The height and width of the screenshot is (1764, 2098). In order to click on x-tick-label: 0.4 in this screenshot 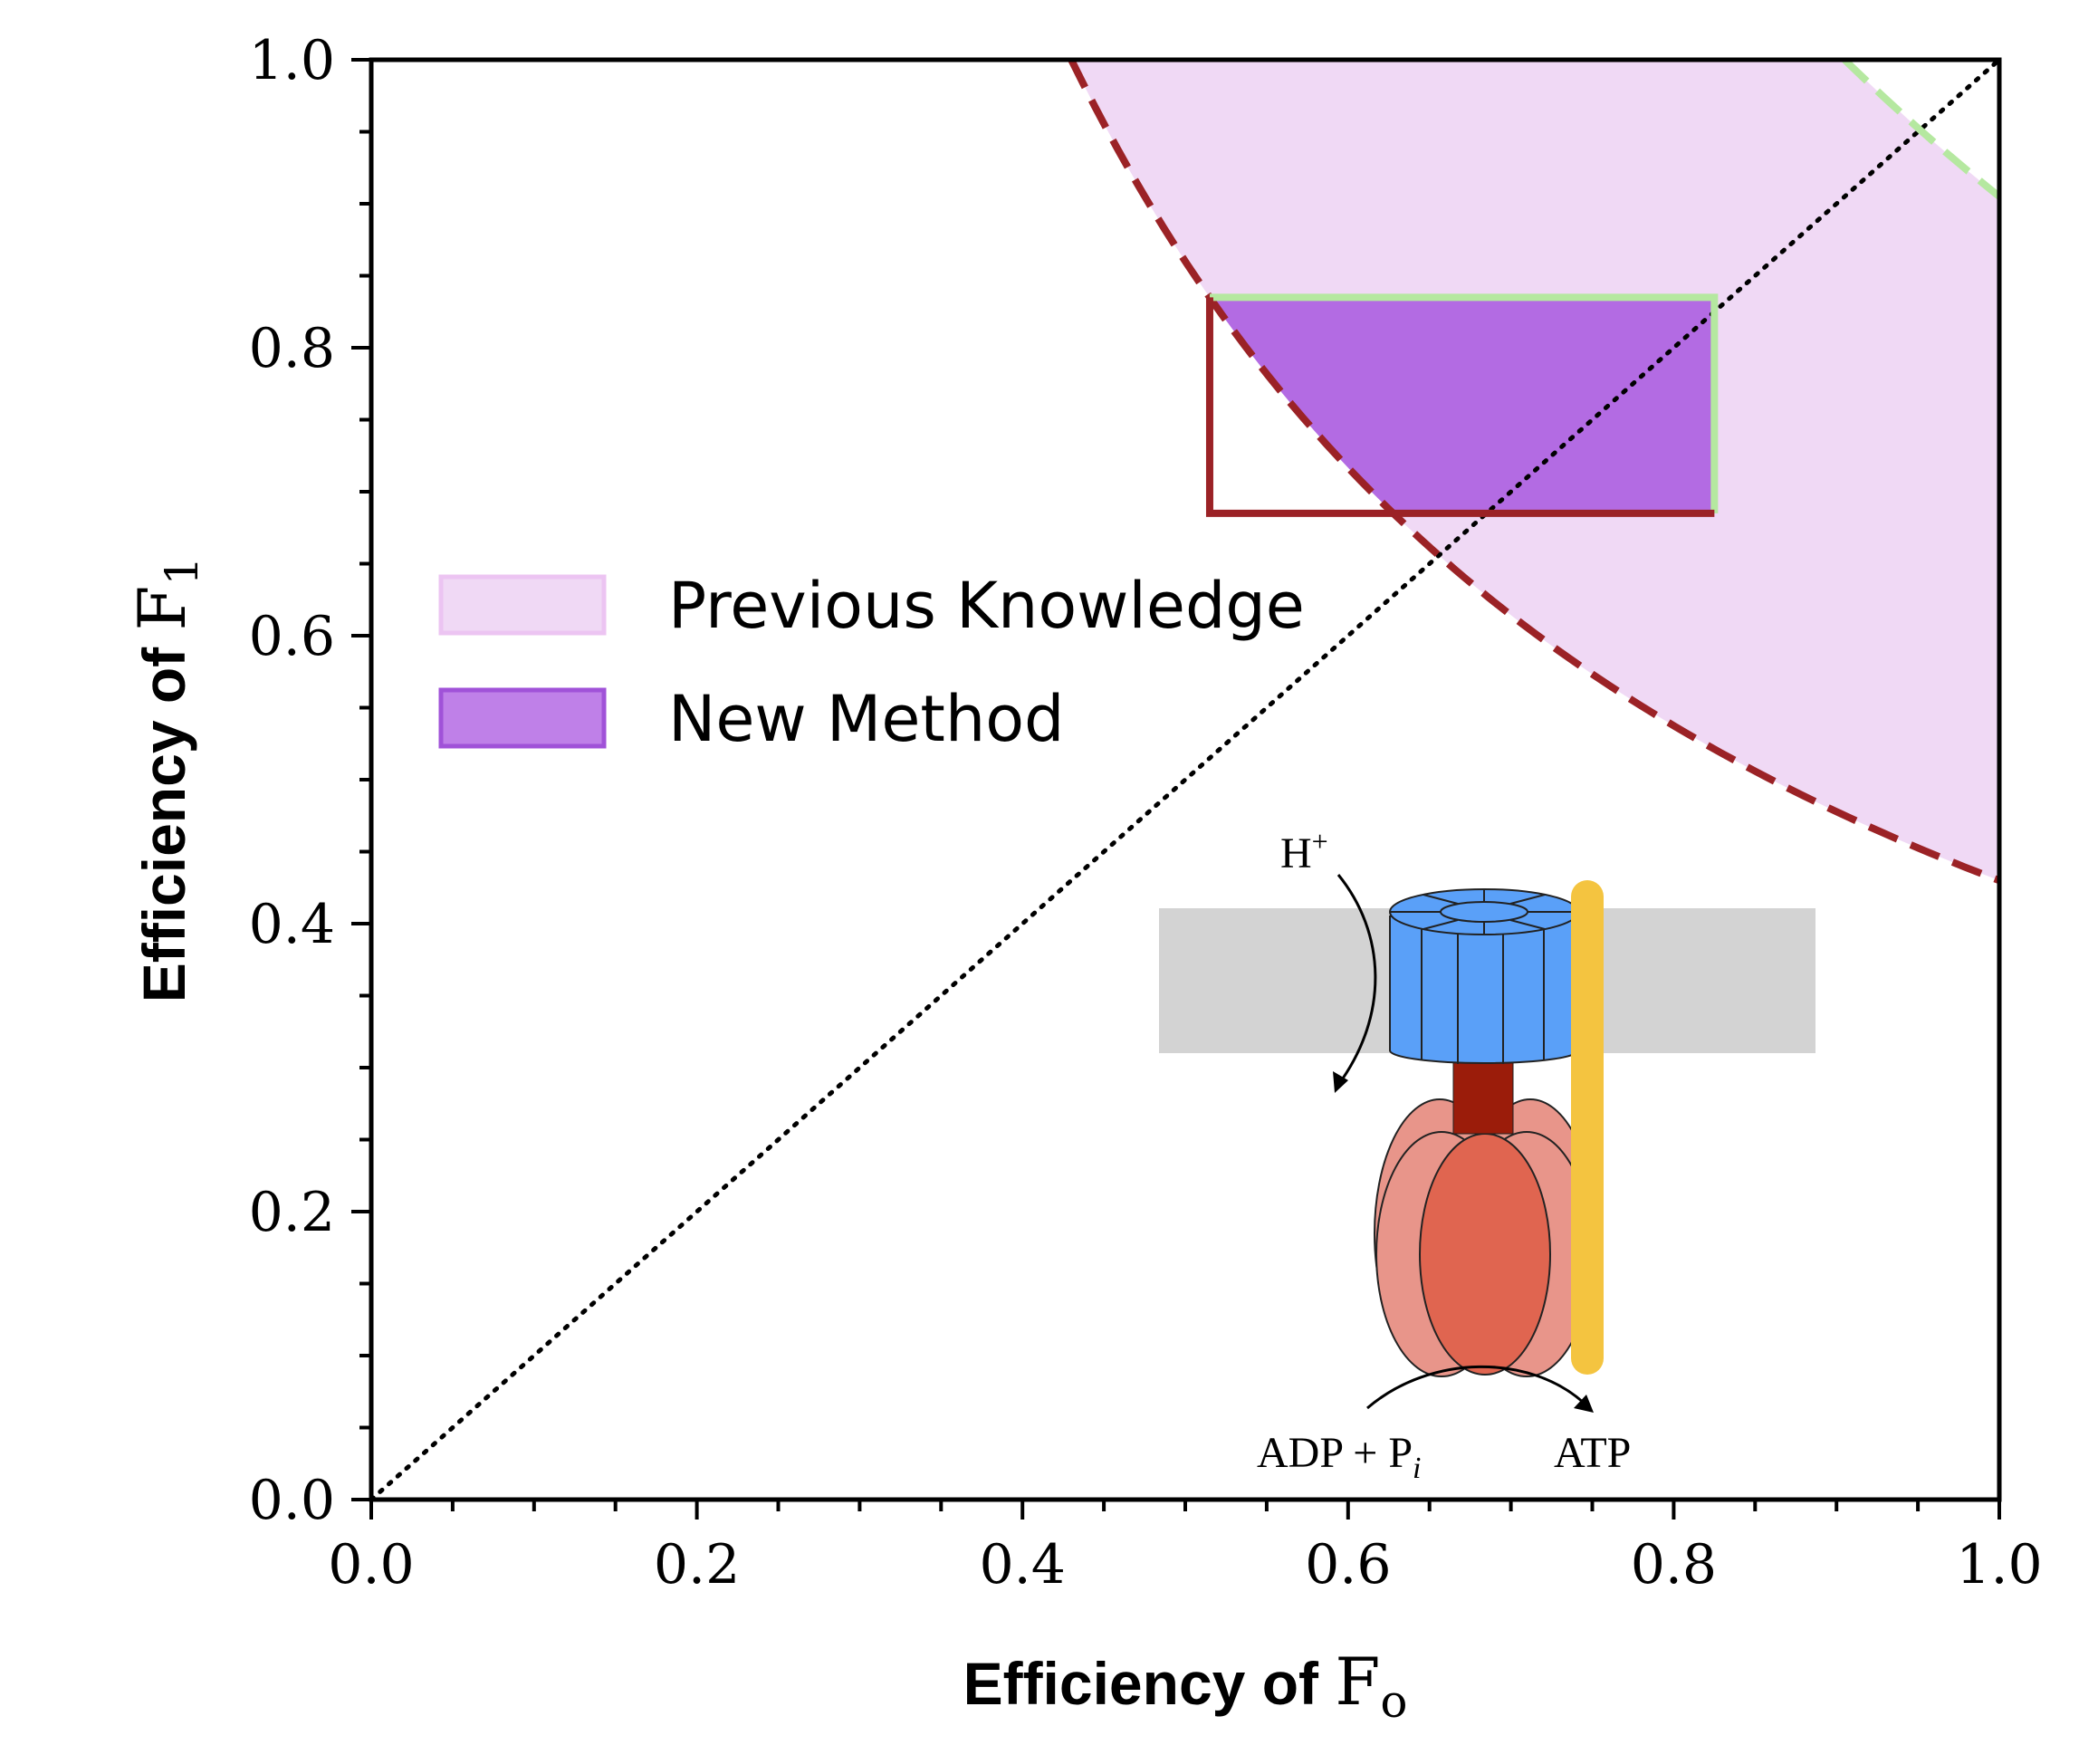, I will do `click(1022, 1564)`.